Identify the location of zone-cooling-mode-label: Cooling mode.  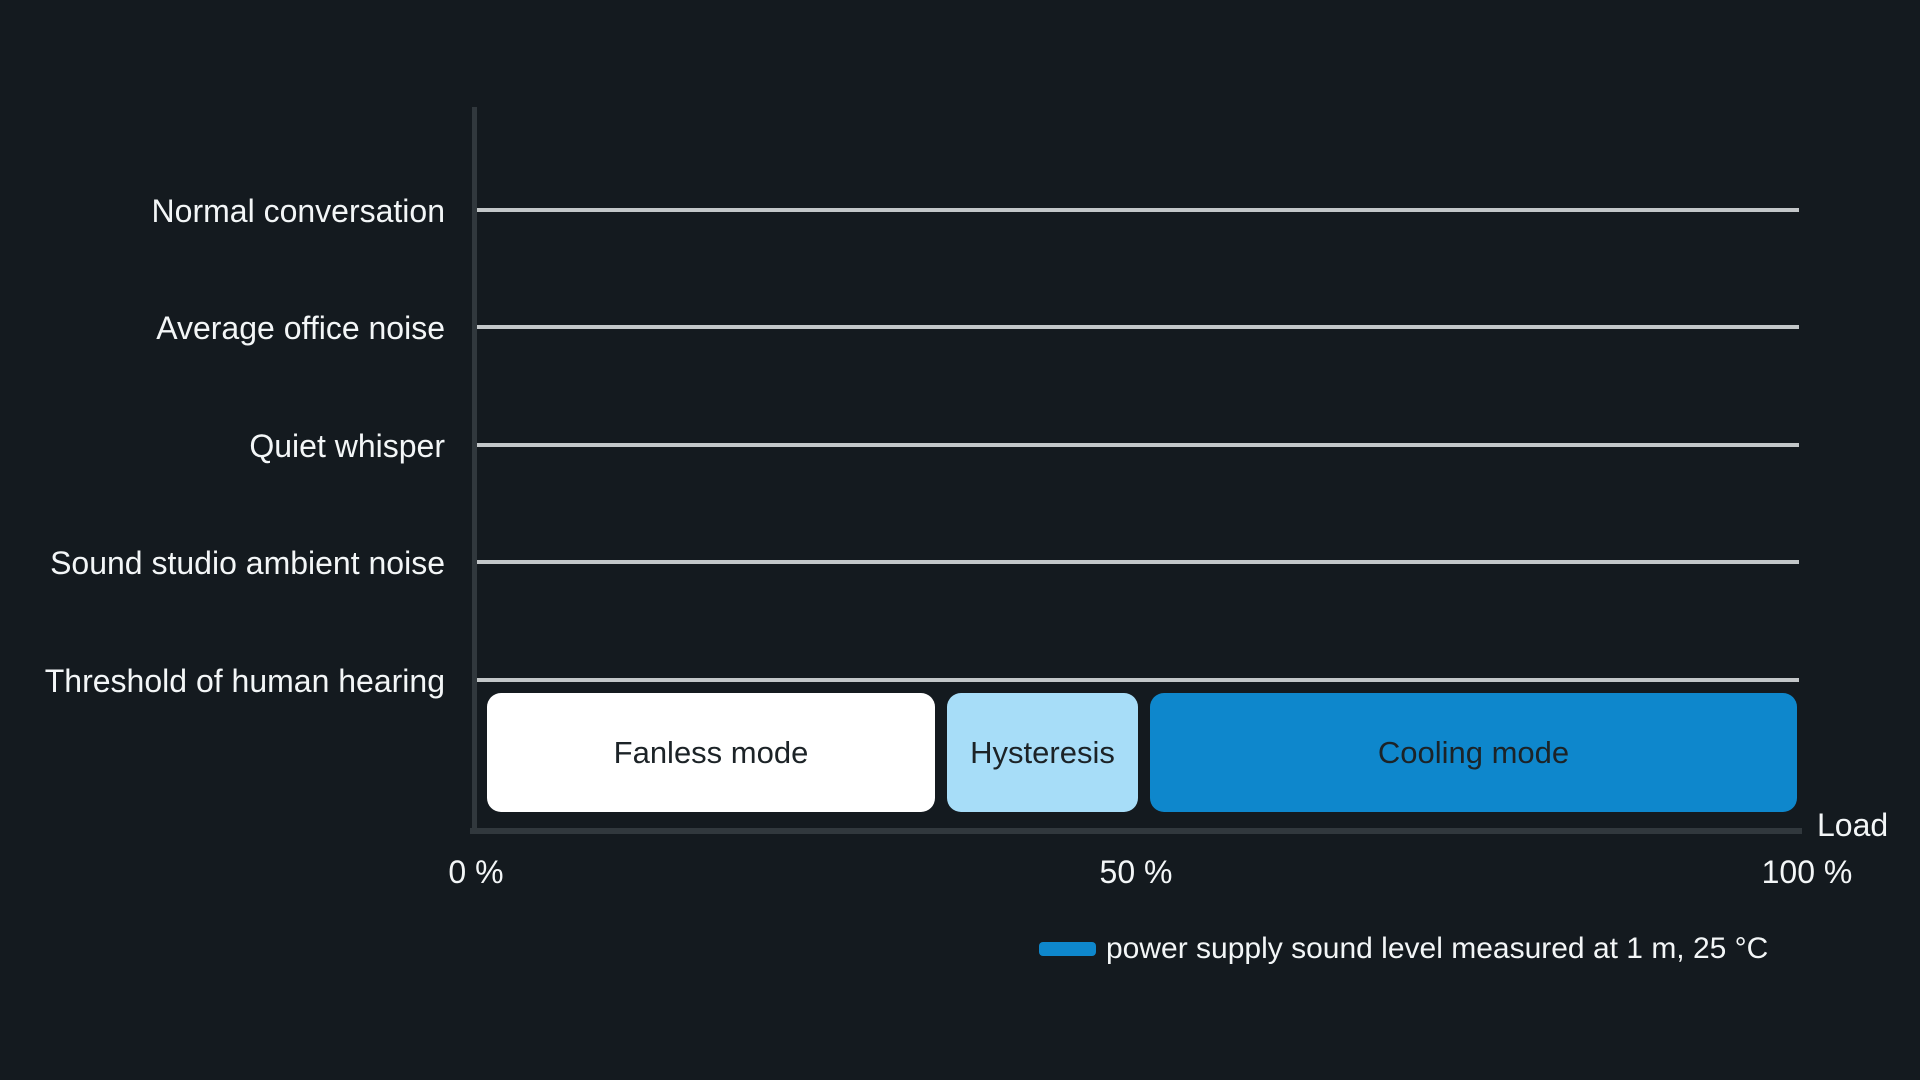
(1473, 752).